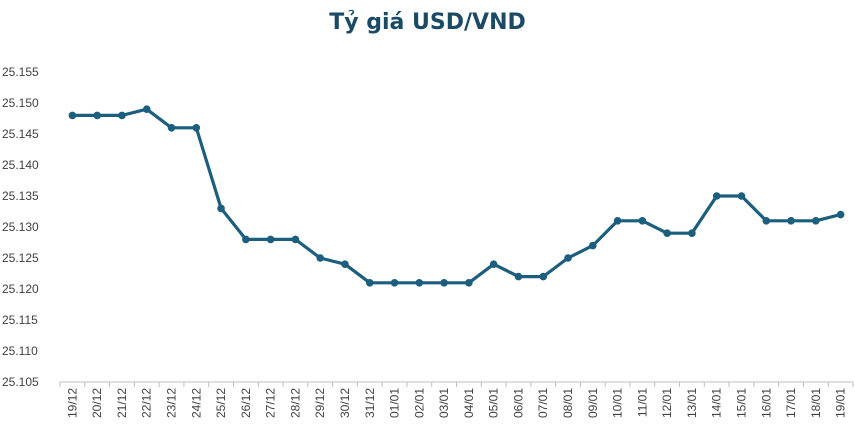  Describe the element at coordinates (618, 403) in the screenshot. I see `x-tick-label: 10/01` at that location.